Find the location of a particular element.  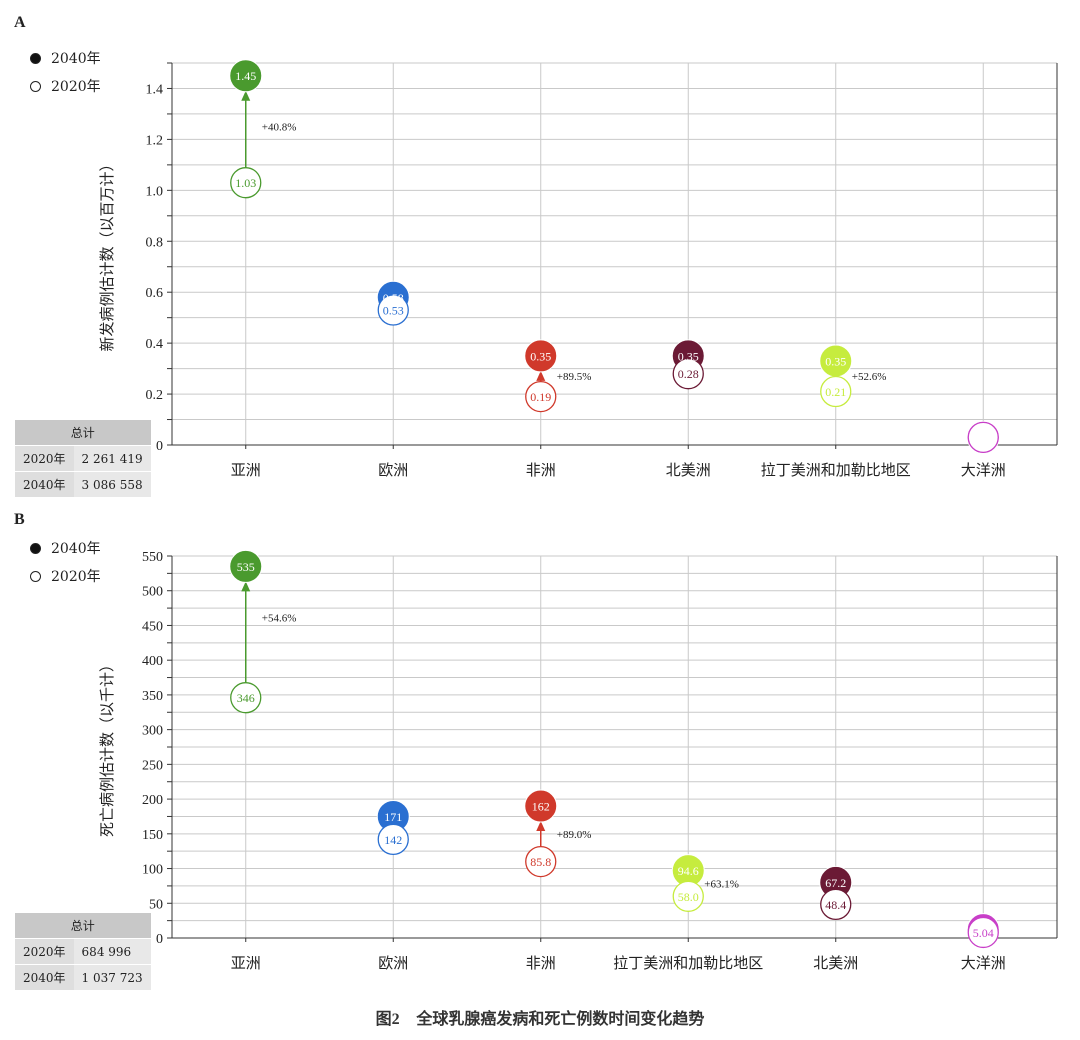

y-tick-label: 1.2 is located at coordinates (155, 140).